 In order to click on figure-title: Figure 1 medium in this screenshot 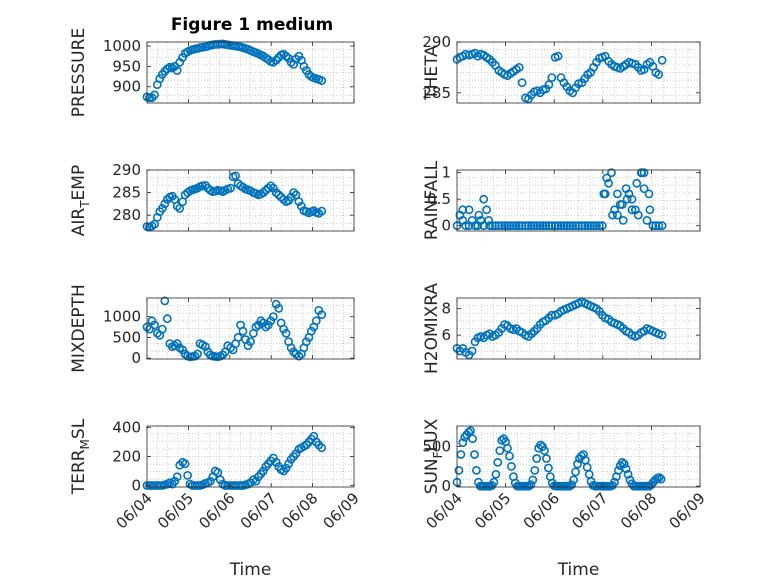, I will do `click(252, 25)`.